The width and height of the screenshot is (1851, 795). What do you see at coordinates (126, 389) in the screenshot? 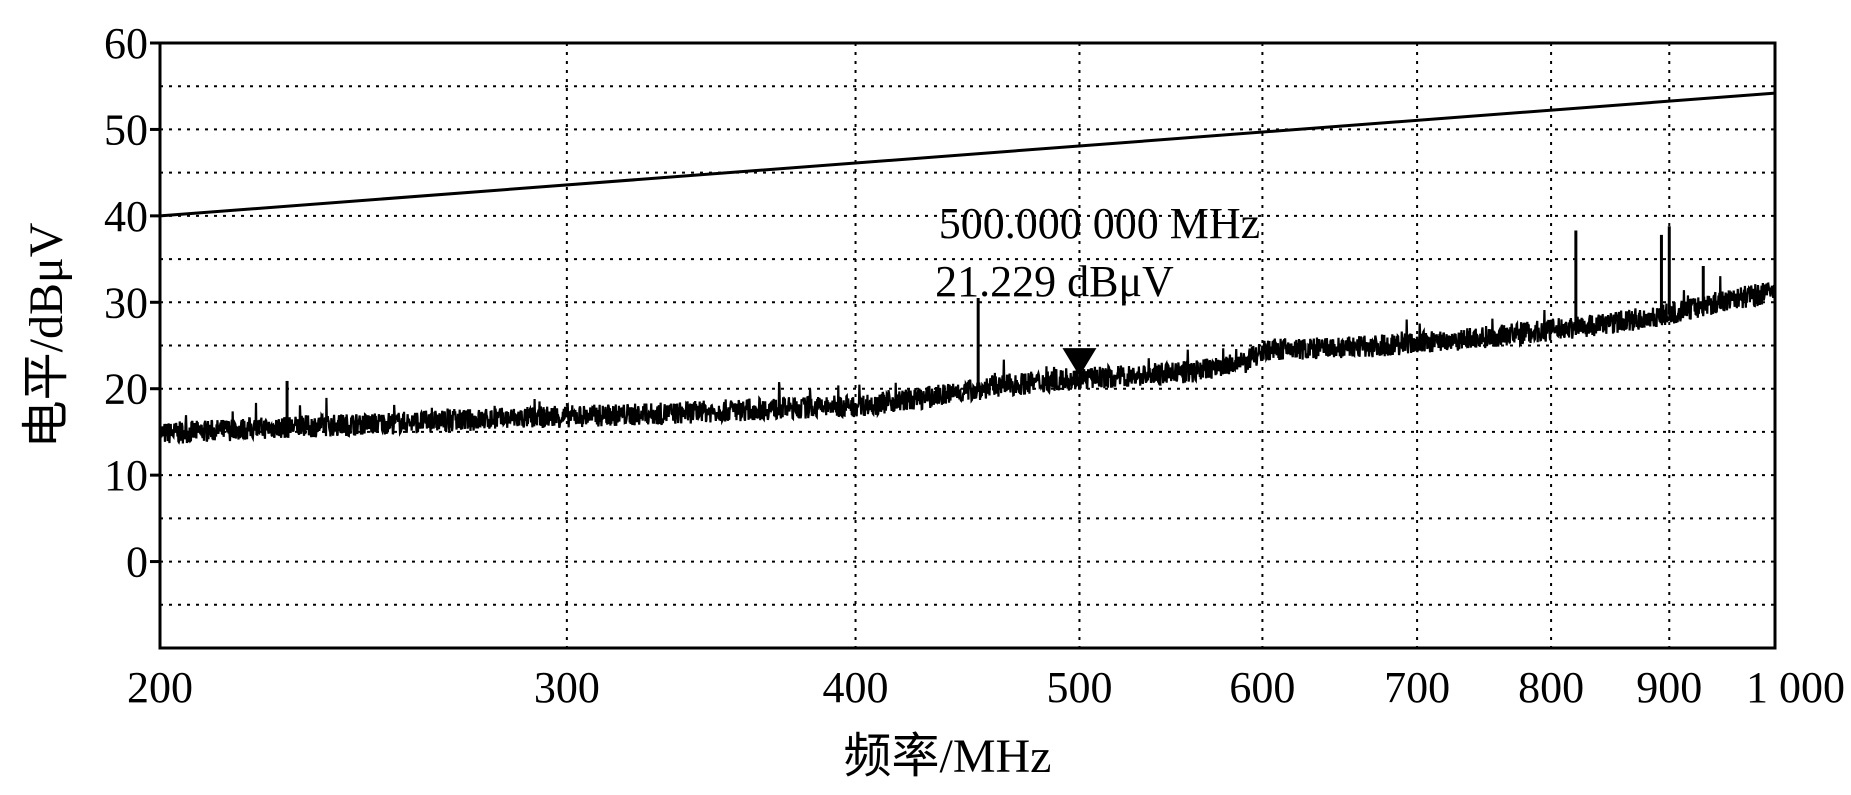
I see `y-tick-label-20: 20` at bounding box center [126, 389].